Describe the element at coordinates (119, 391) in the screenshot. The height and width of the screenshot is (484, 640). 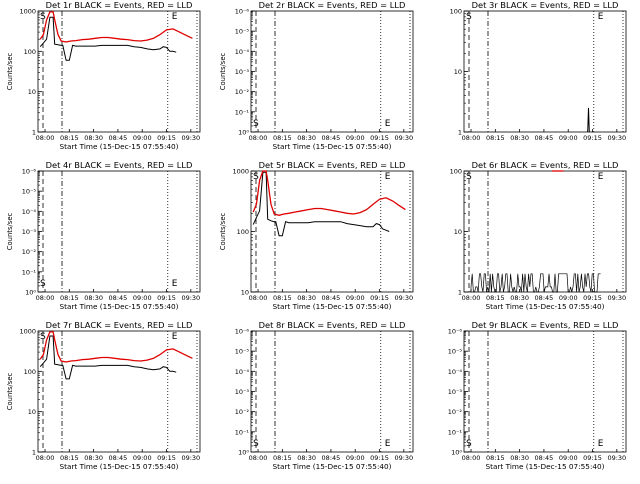
I see `plot-frame` at that location.